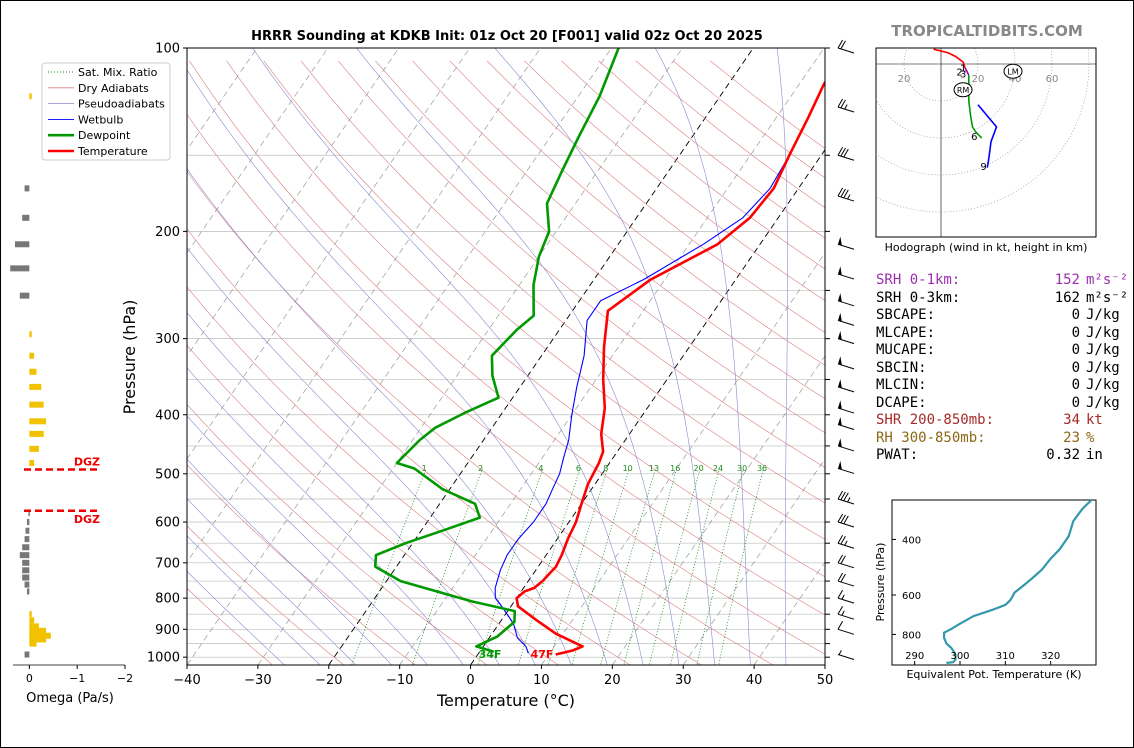 This screenshot has height=748, width=1134. Describe the element at coordinates (931, 437) in the screenshot. I see `parameter-label: RH 300-850mb:` at that location.